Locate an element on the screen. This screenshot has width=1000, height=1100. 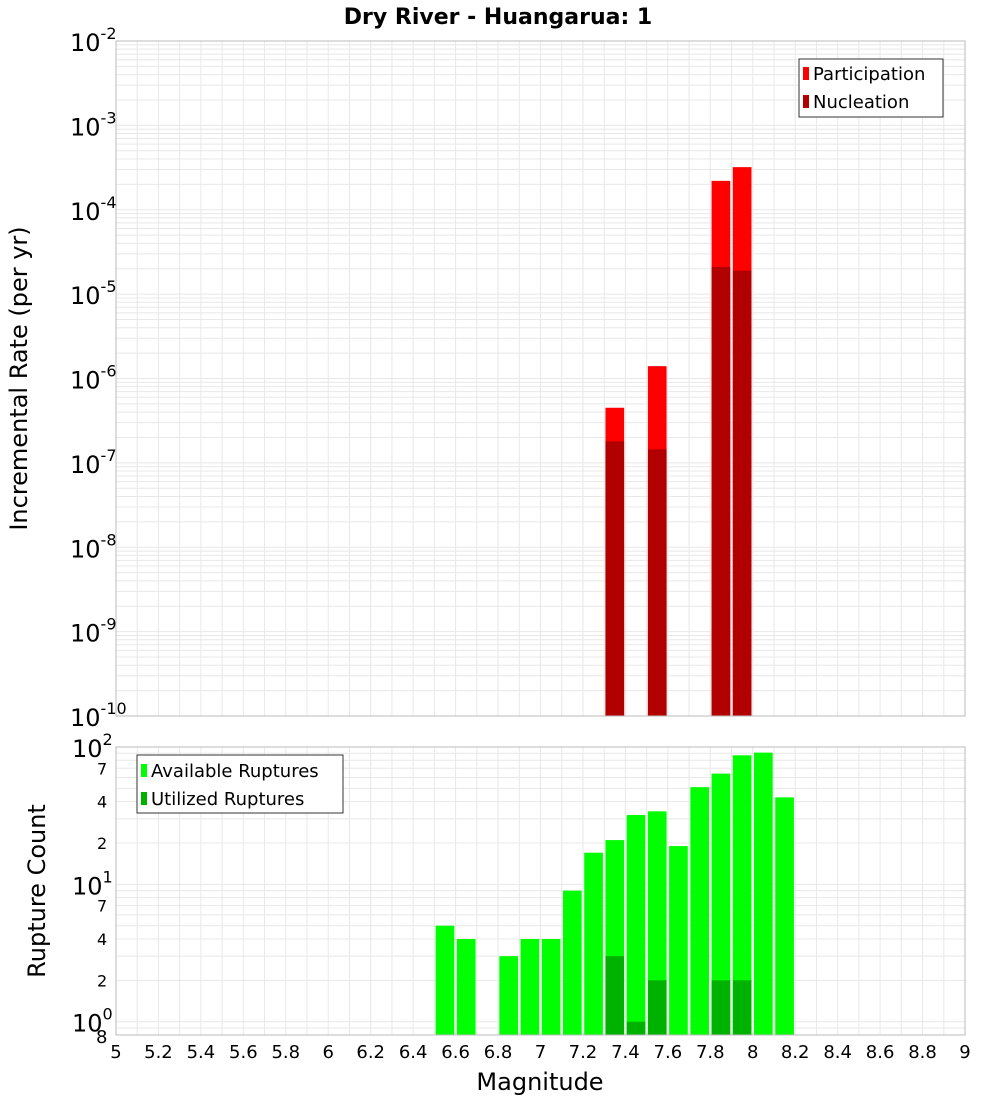
count-y-ticks: 10⁰ 10¹ 10² 8 2 4 7 2 4 7 is located at coordinates (92, 889).